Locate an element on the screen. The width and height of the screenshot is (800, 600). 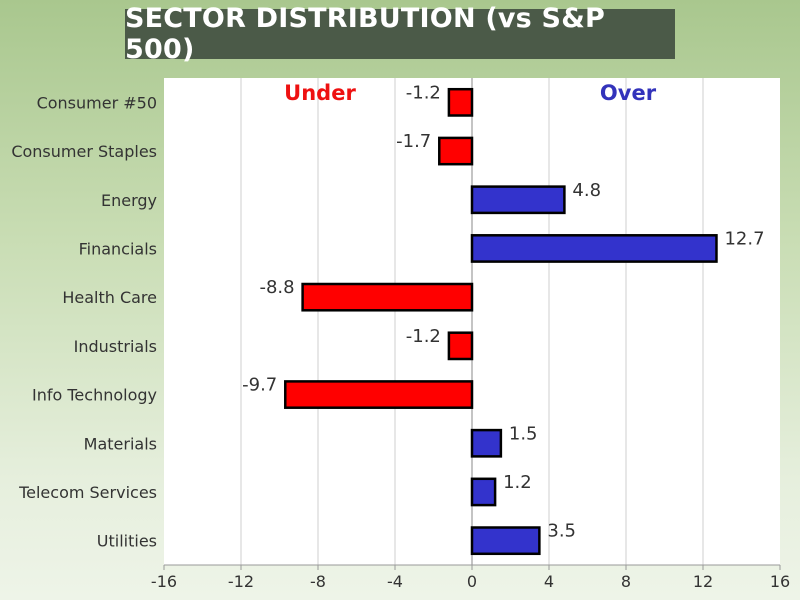
category-label: Industrials is located at coordinates (115, 346).